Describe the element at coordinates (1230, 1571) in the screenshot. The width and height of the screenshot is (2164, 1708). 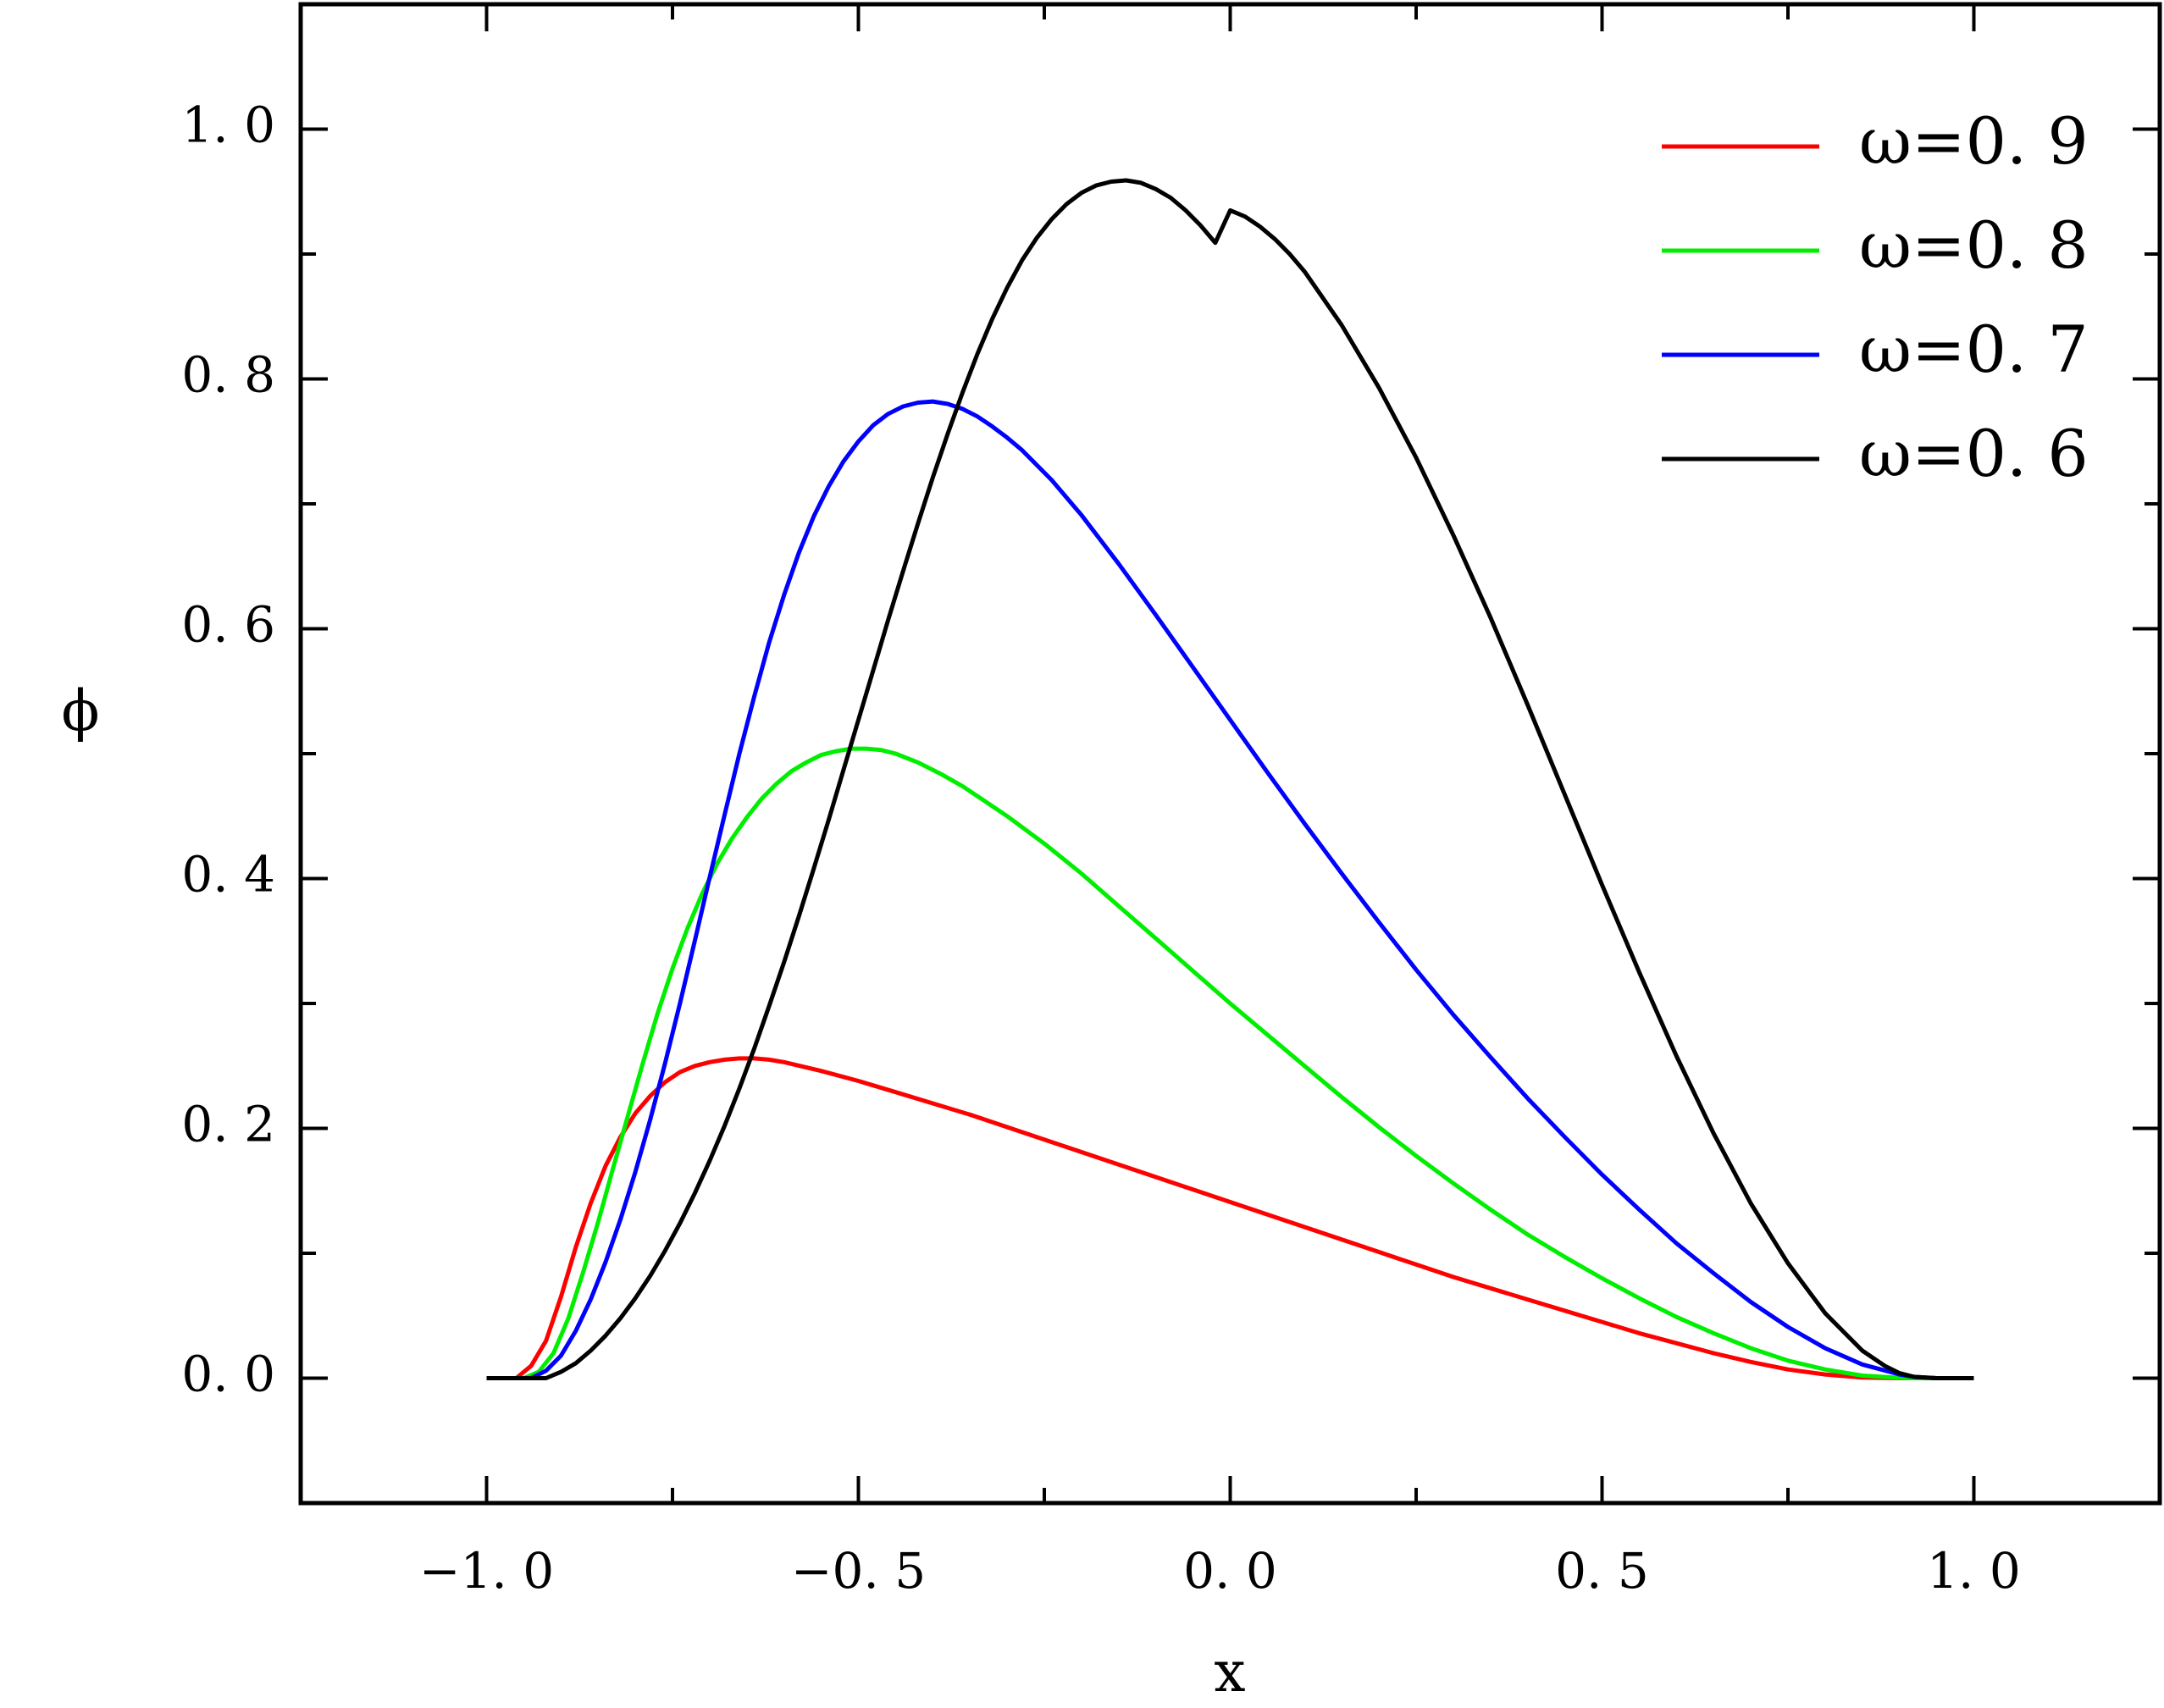
I see `x-tick-label: 0. 0` at that location.